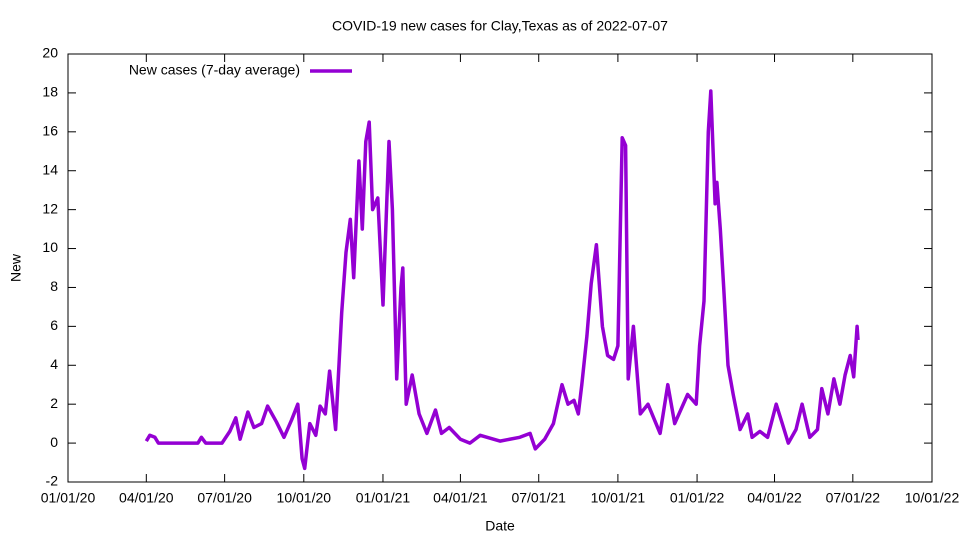  I want to click on x-tick-label: 07/01/21, so click(538, 498).